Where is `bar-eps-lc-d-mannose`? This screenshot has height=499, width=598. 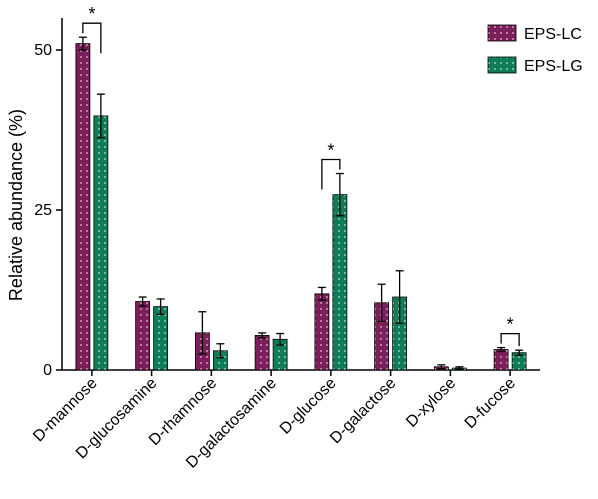 bar-eps-lc-d-mannose is located at coordinates (83, 207).